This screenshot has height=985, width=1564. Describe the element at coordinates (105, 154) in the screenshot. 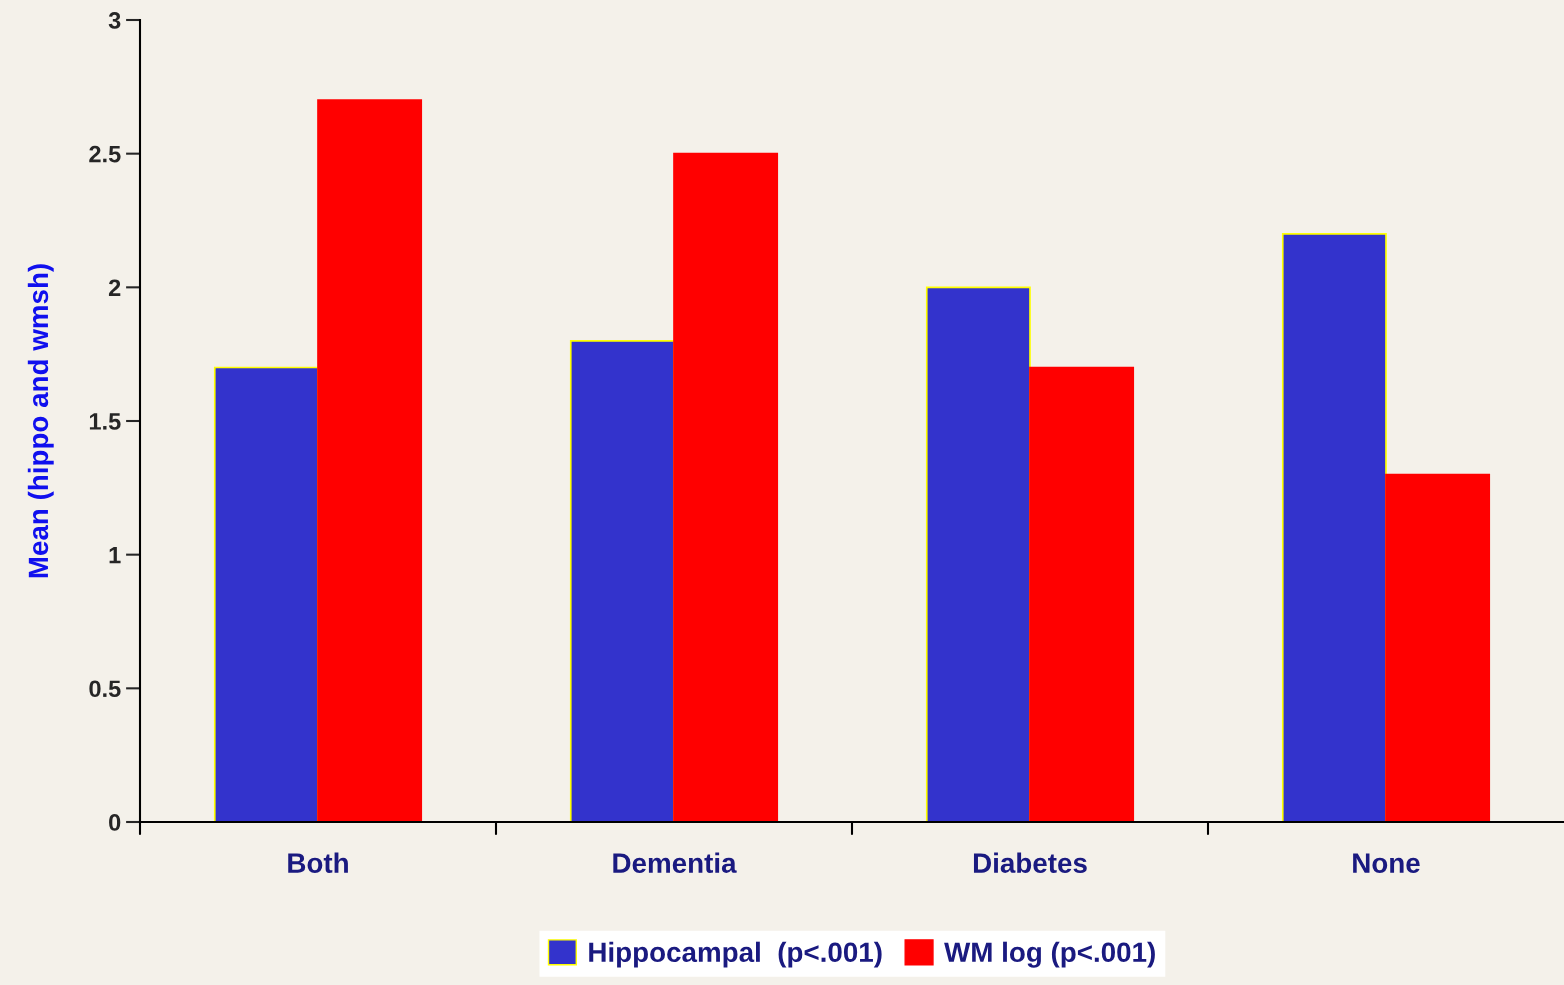

I see `y-tick-label: 2.5` at that location.